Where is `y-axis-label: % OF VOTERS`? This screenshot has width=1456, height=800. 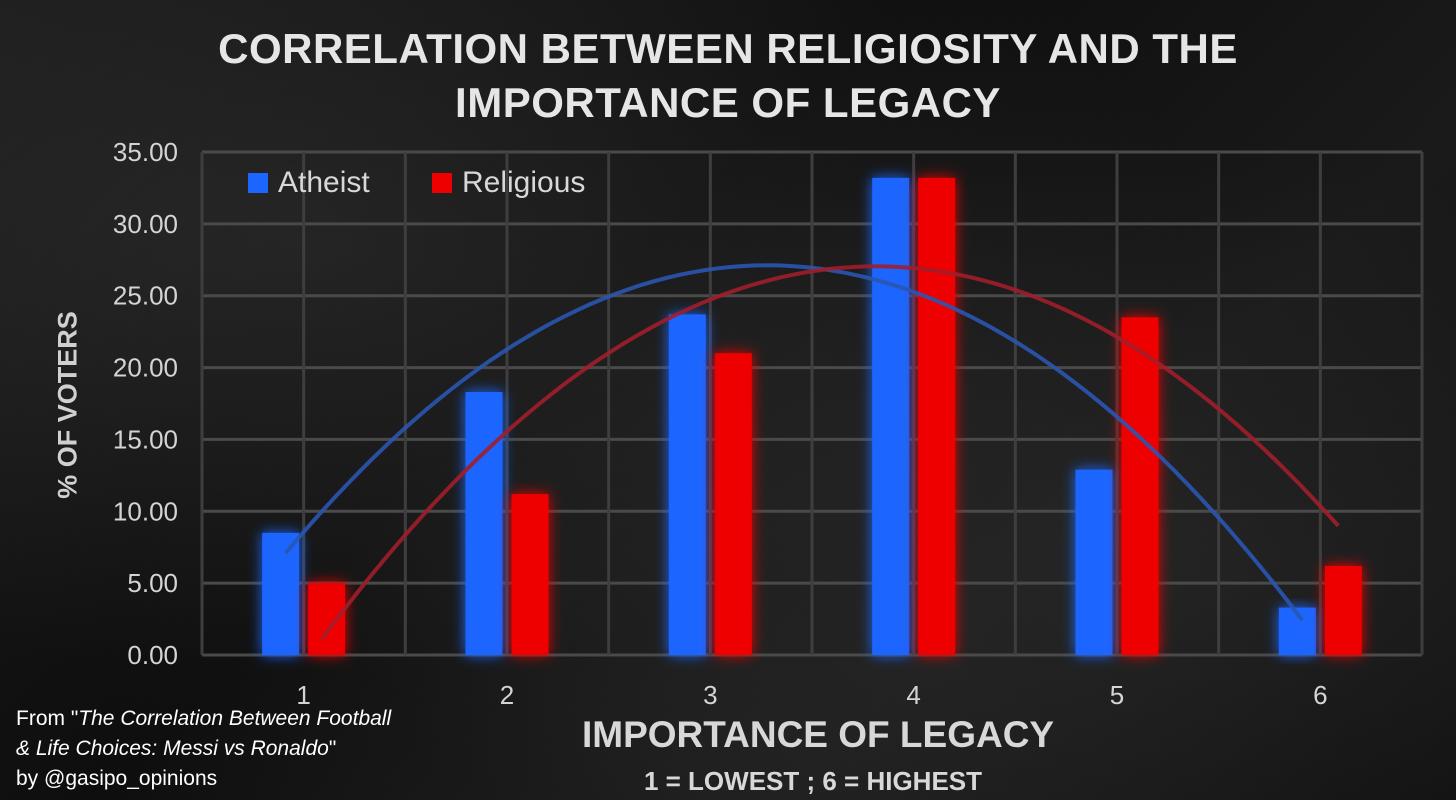
y-axis-label: % OF VOTERS is located at coordinates (67, 405).